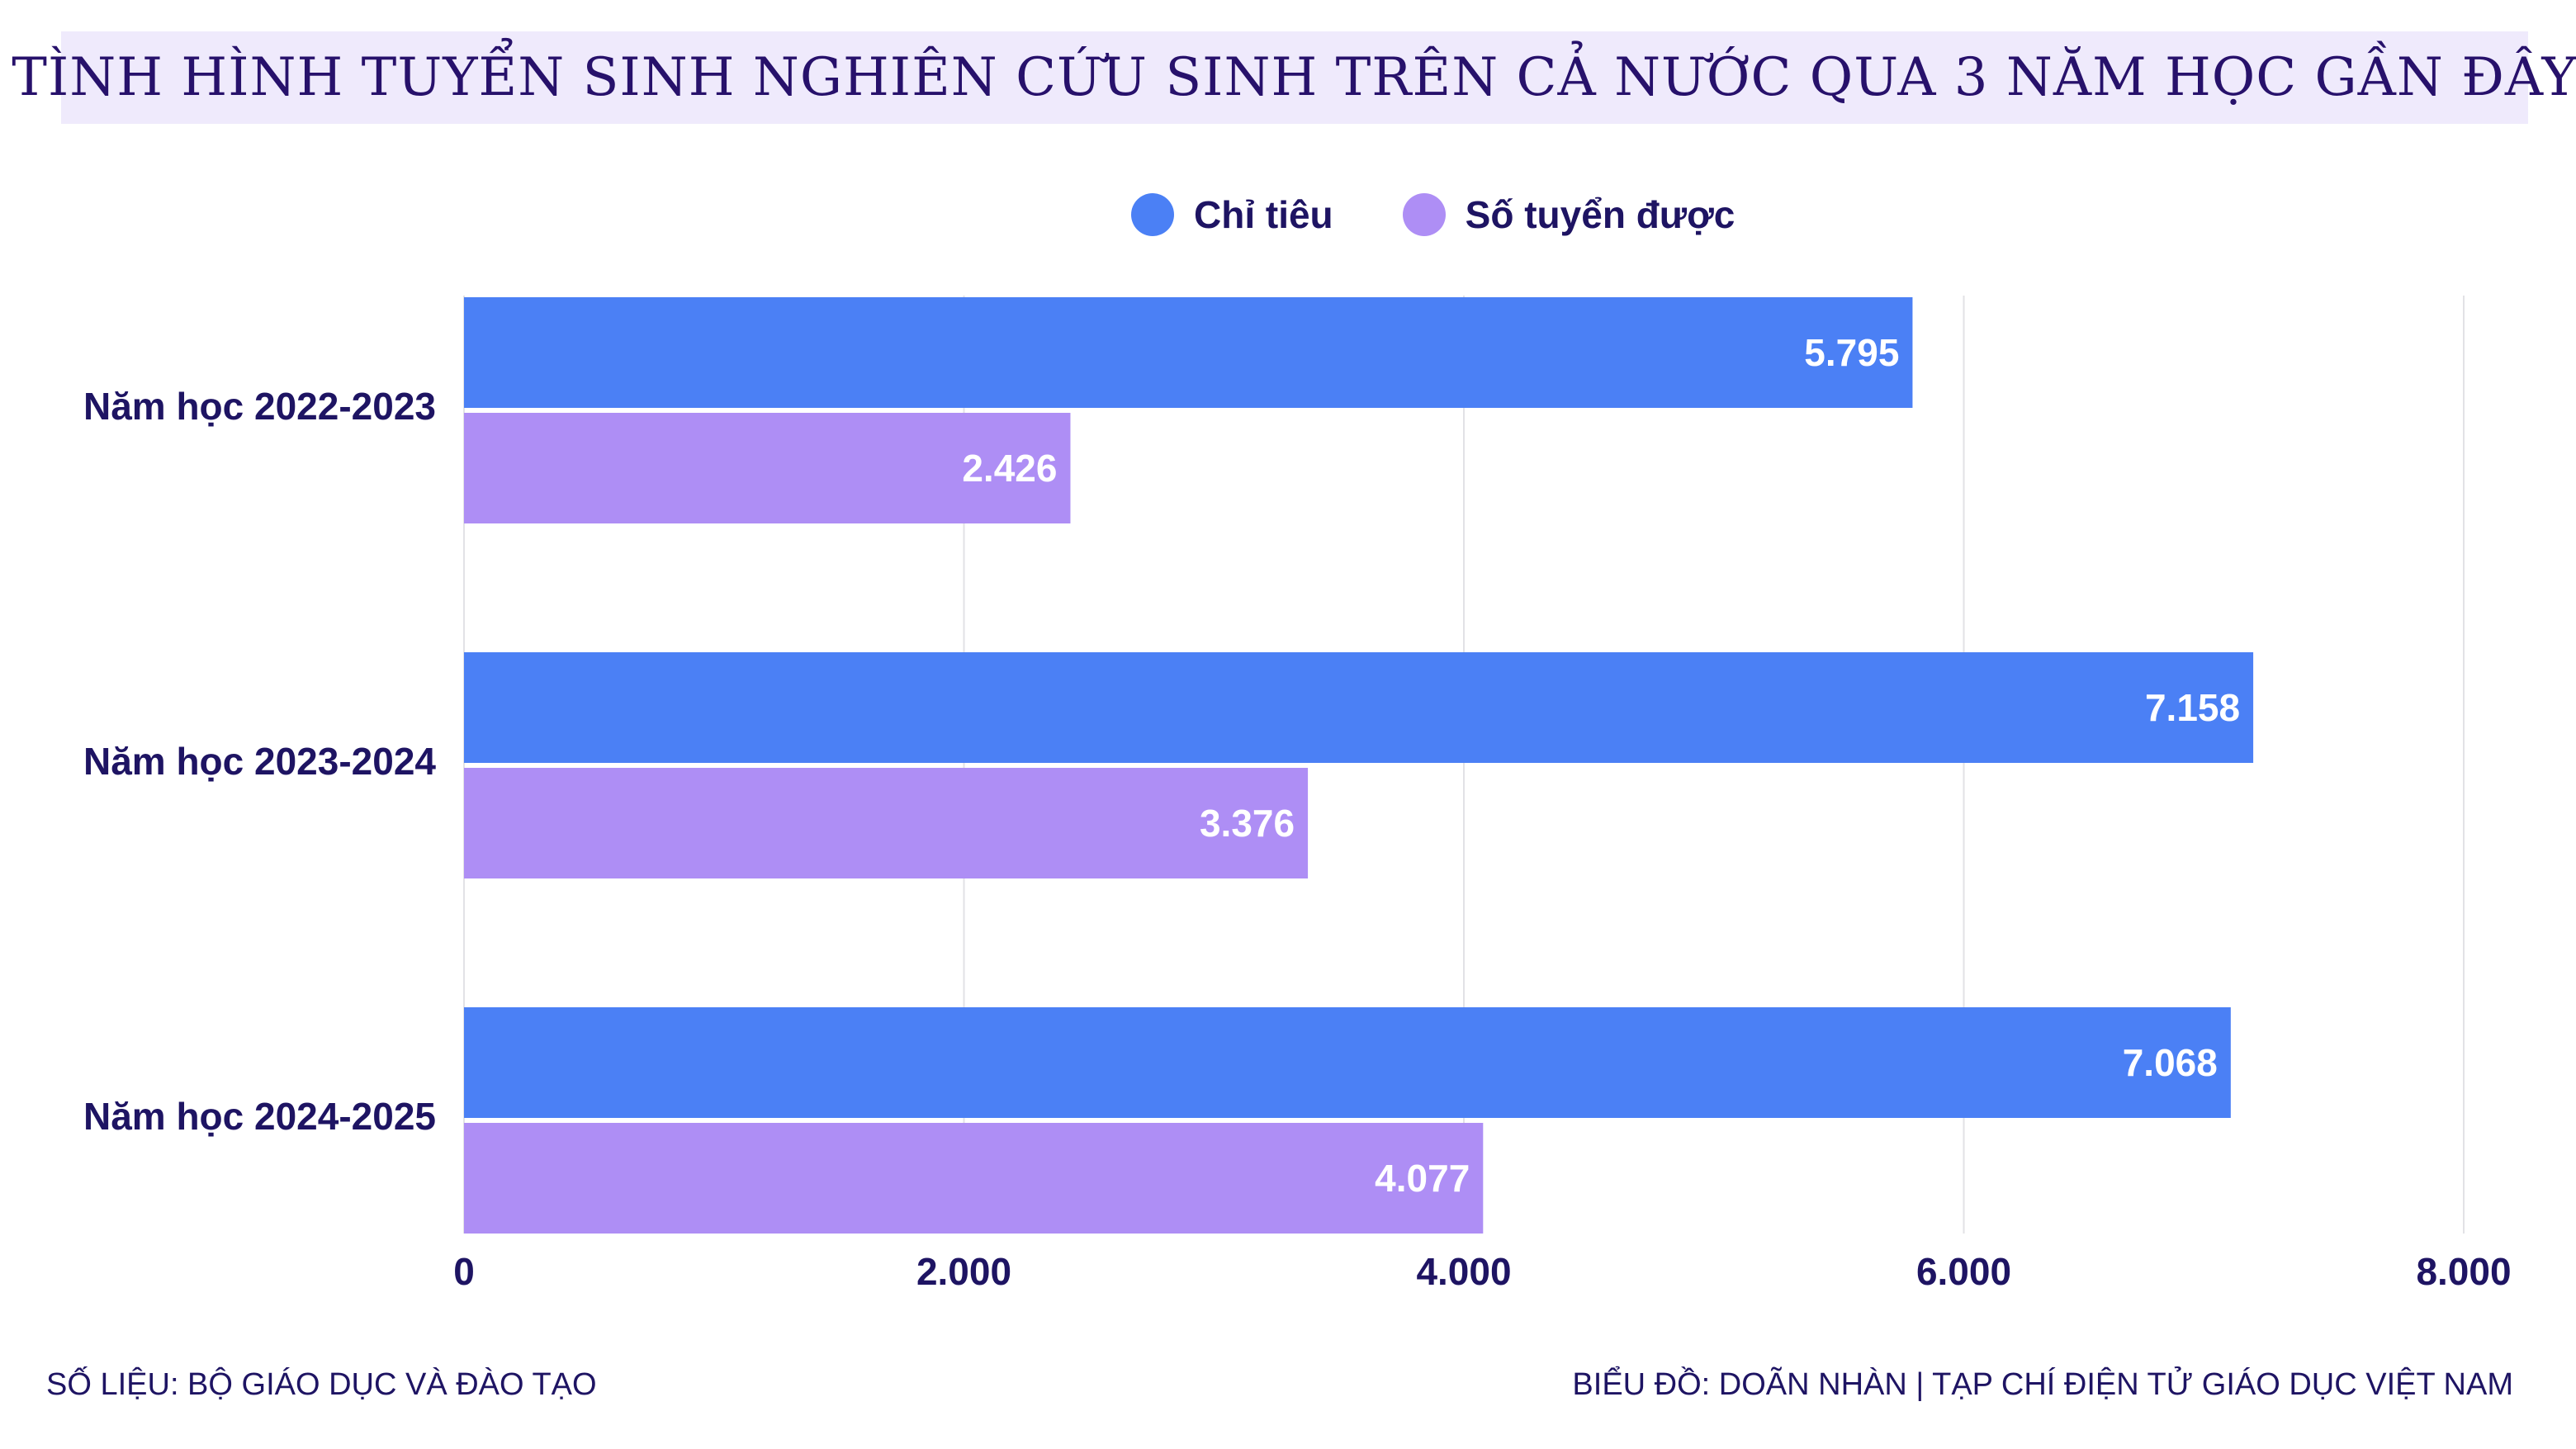 The width and height of the screenshot is (2576, 1449). I want to click on x-tick-label-0: 0, so click(464, 1271).